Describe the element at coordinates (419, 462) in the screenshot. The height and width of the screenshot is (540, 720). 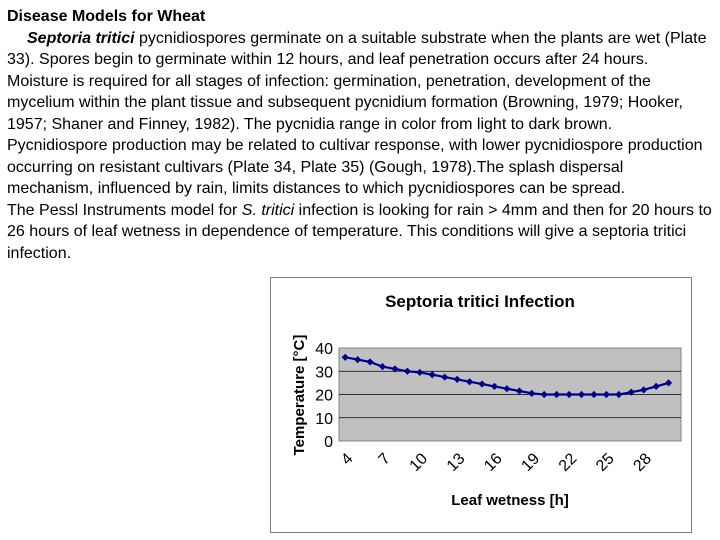
I see `x-tick-label: 10` at that location.